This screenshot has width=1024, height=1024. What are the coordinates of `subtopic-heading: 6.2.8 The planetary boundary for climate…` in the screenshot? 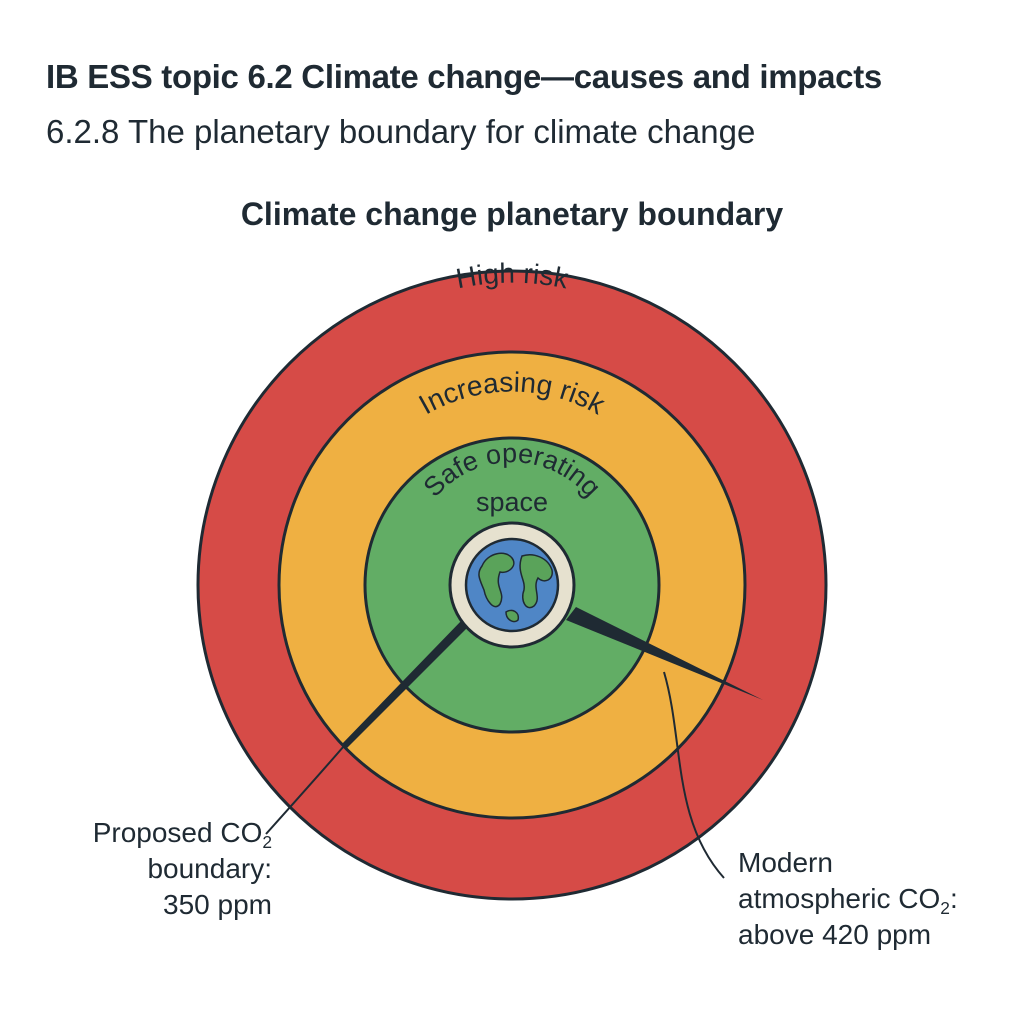 It's located at (401, 131).